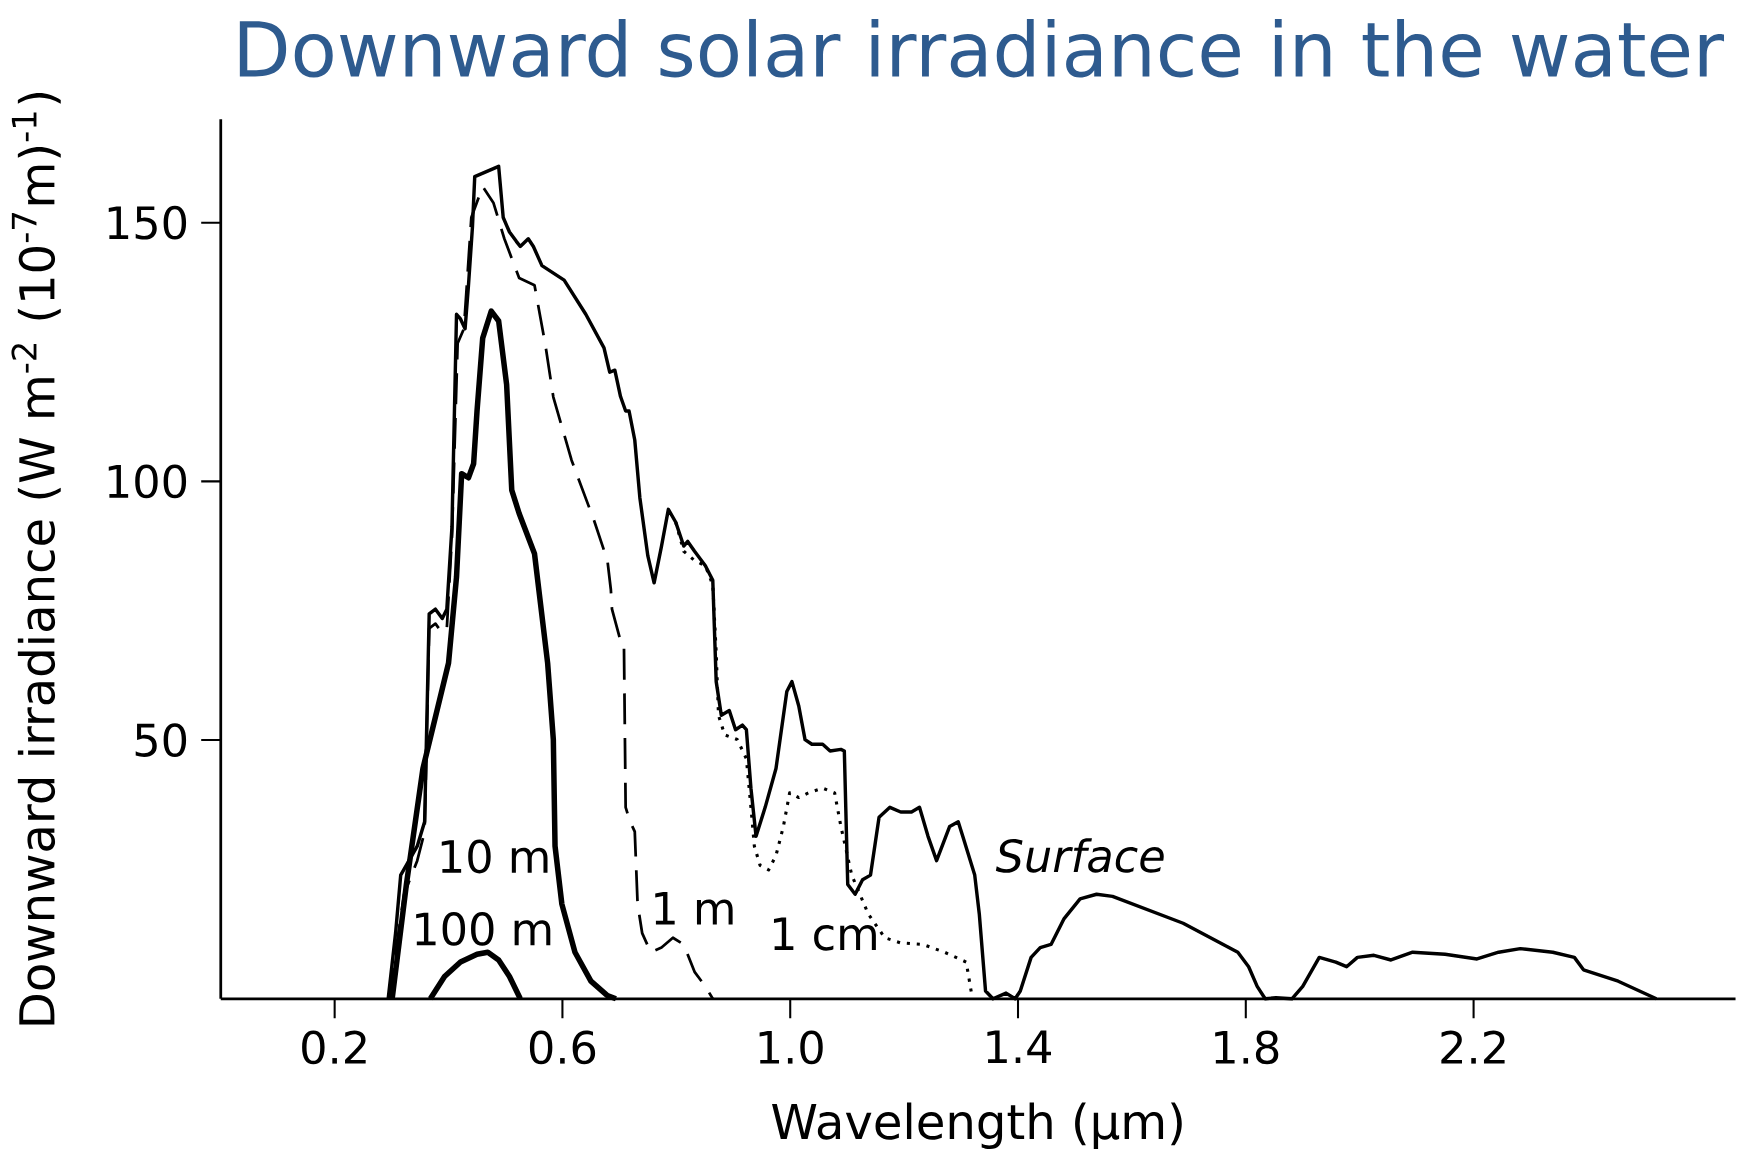 This screenshot has height=1160, width=1758. I want to click on x-tick-label: 0.2, so click(334, 1047).